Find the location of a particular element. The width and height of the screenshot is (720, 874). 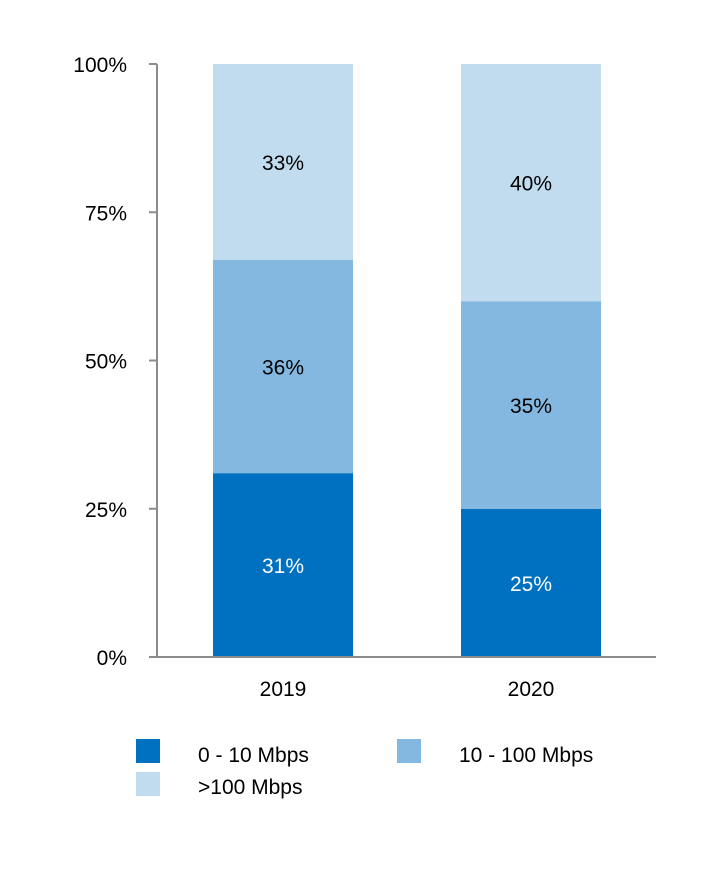

data-label-2020-series-0: 25% is located at coordinates (531, 584).